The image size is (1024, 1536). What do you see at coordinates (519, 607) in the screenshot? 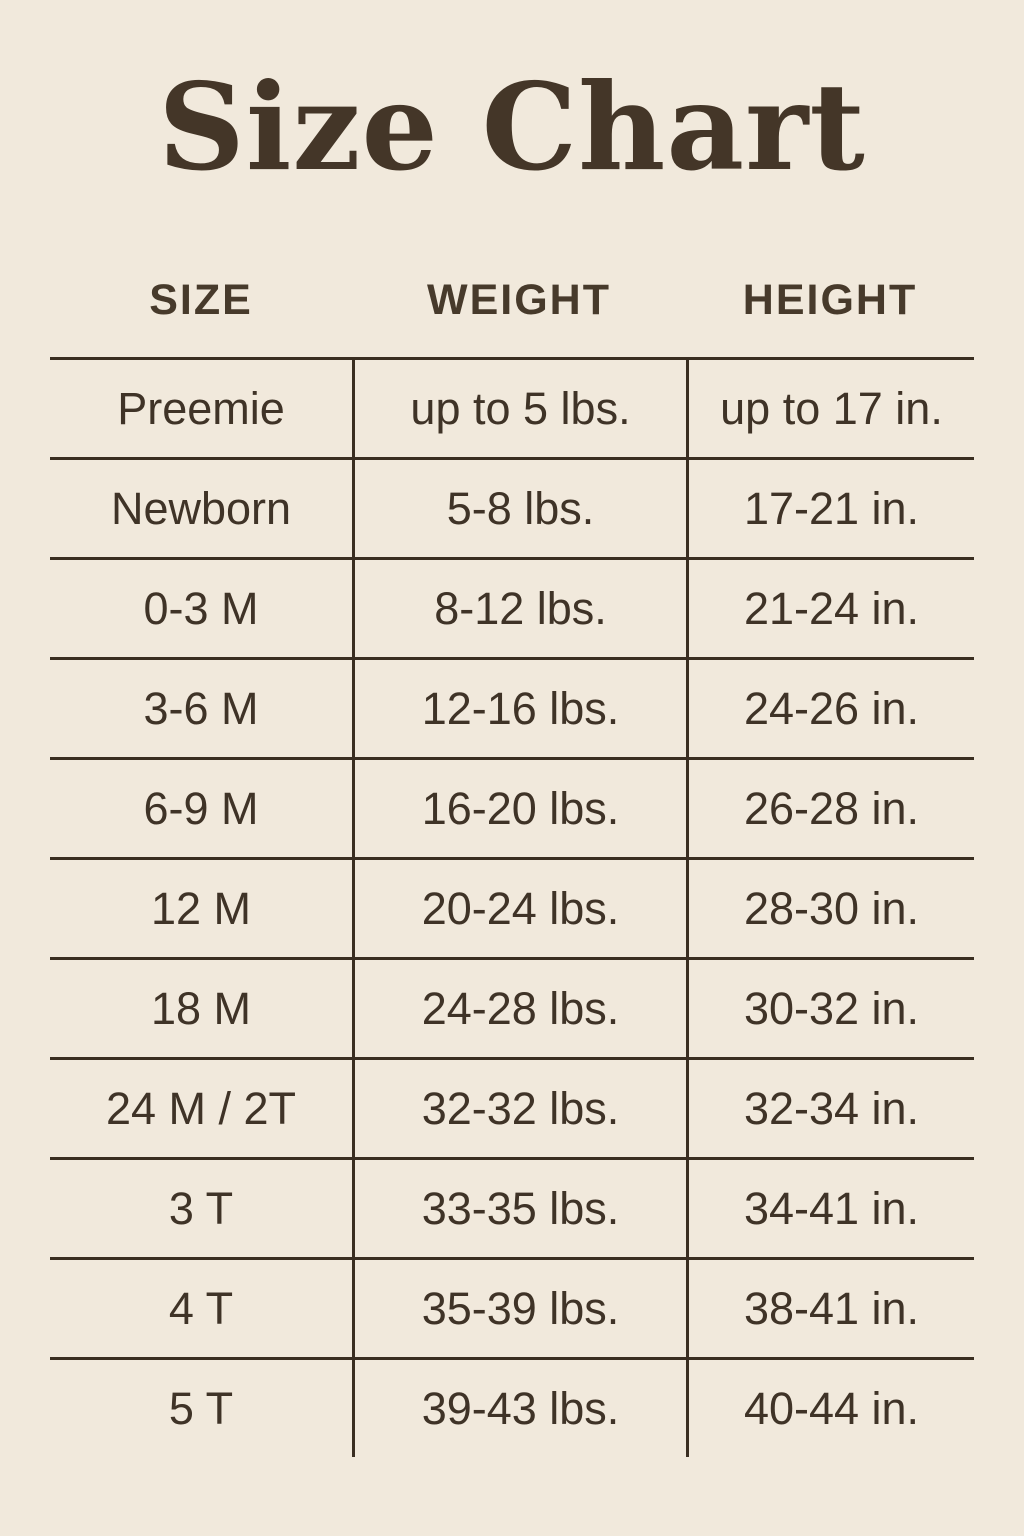
I see `weight-cell: 8-12 lbs.` at bounding box center [519, 607].